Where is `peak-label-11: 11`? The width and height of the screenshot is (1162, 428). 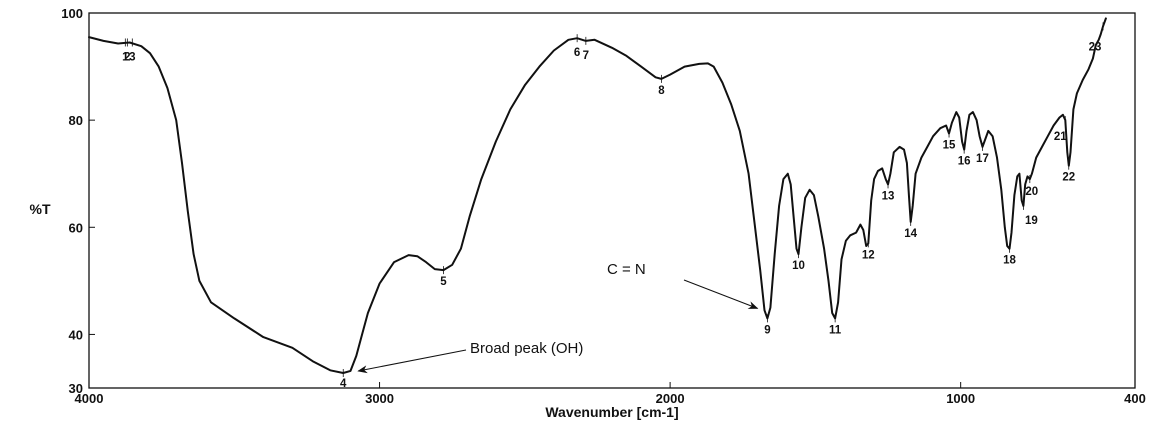
peak-label-11: 11 is located at coordinates (835, 330).